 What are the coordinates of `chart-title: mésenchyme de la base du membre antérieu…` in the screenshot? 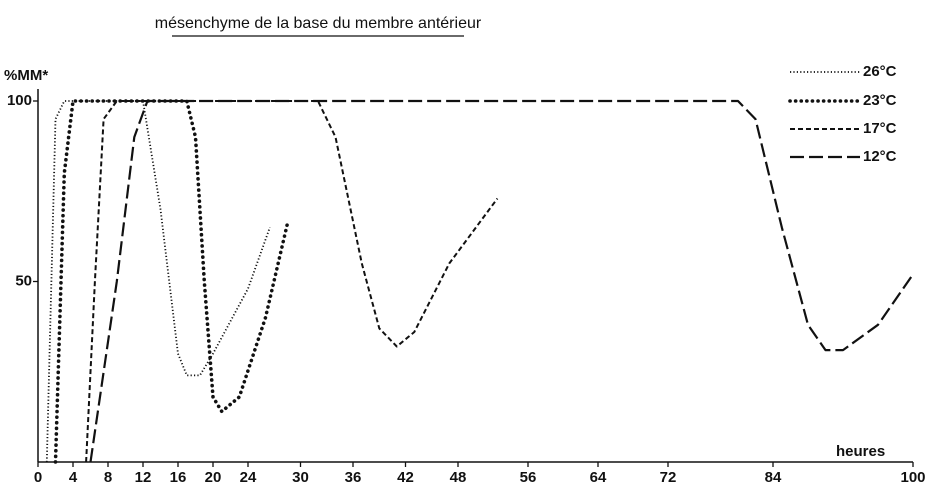 It's located at (318, 23).